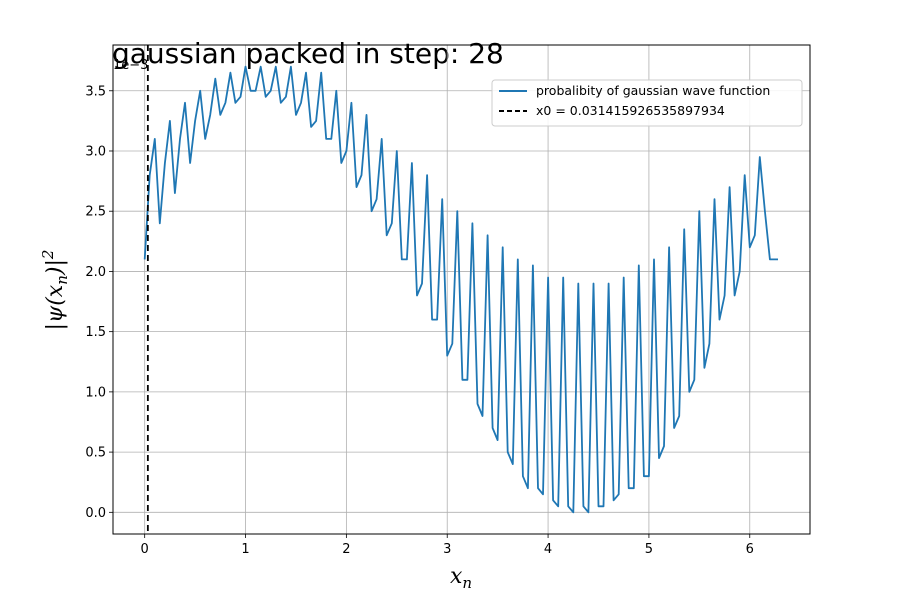  I want to click on legend-box, so click(647, 103).